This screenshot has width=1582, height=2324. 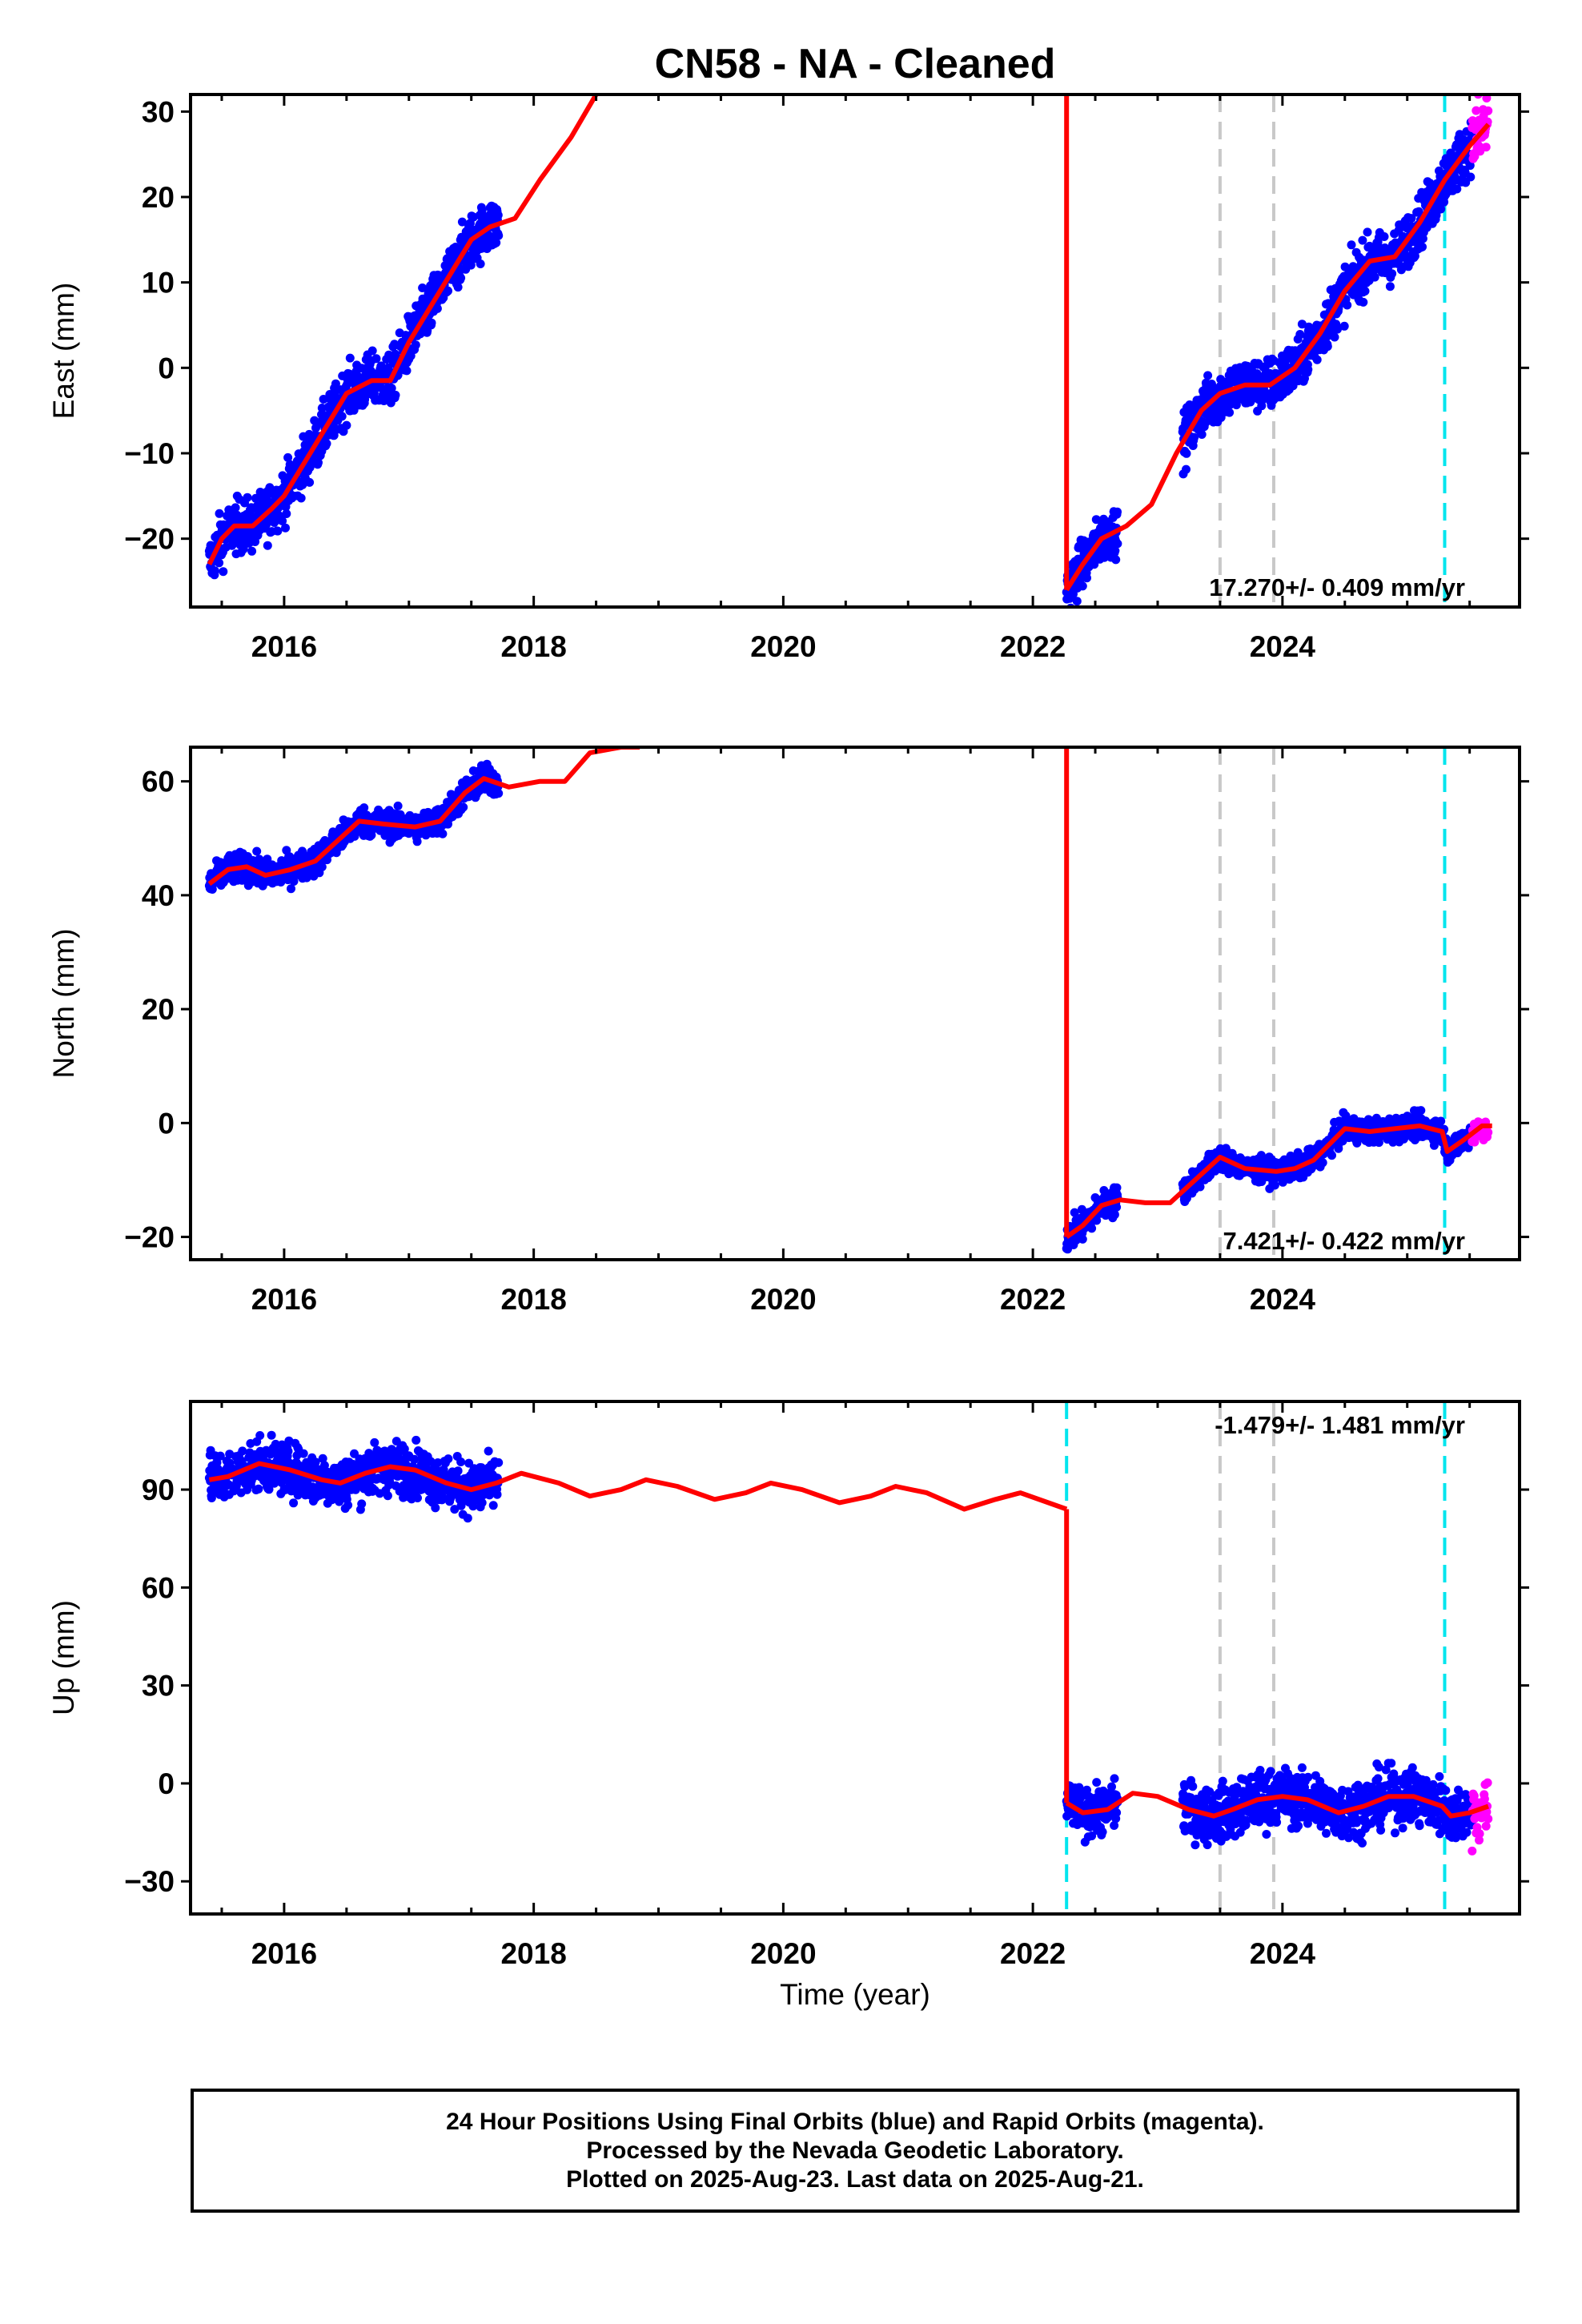 I want to click on final-orbit-points-up, so click(x=840, y=1640).